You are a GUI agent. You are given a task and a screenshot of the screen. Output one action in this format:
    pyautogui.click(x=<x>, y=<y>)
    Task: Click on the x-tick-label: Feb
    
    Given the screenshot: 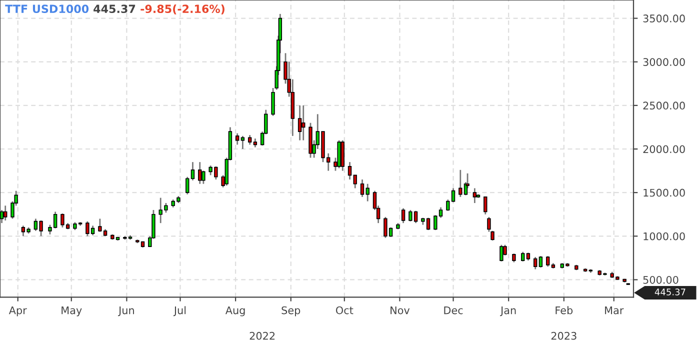 What is the action you would take?
    pyautogui.click(x=564, y=310)
    